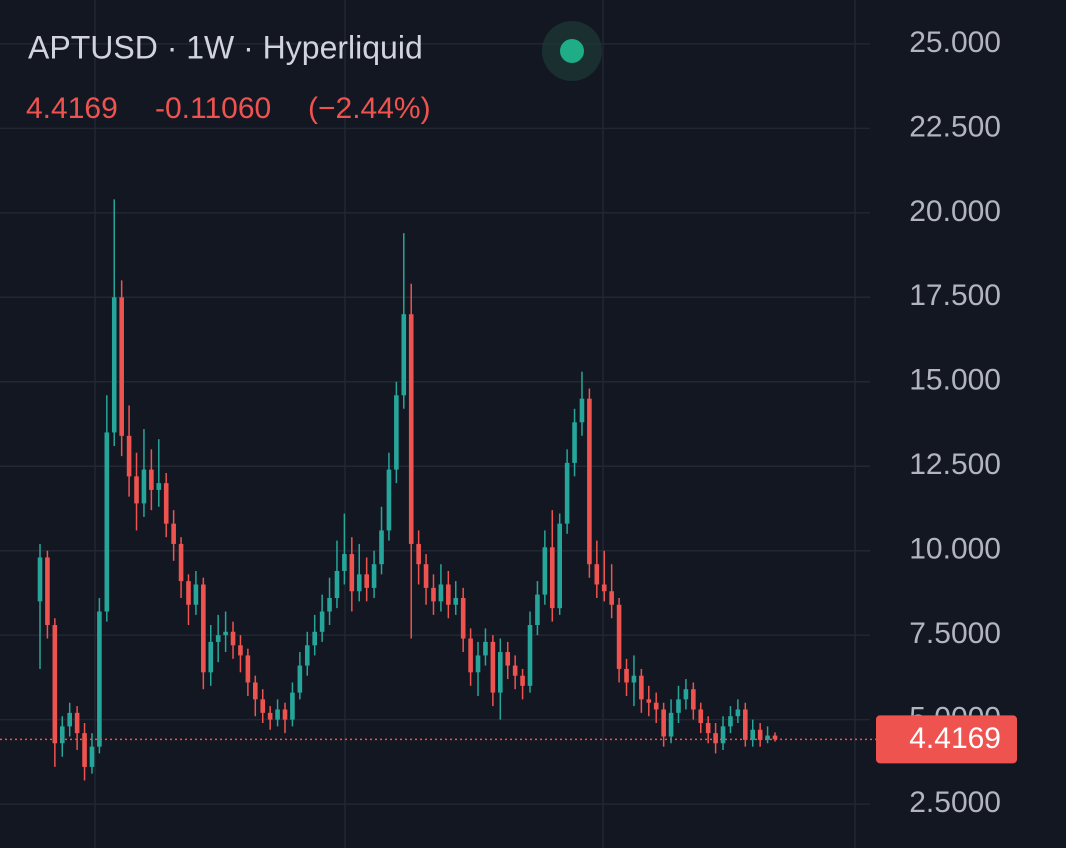 The height and width of the screenshot is (848, 1066). What do you see at coordinates (955, 211) in the screenshot?
I see `y-tick-label: 20.000` at bounding box center [955, 211].